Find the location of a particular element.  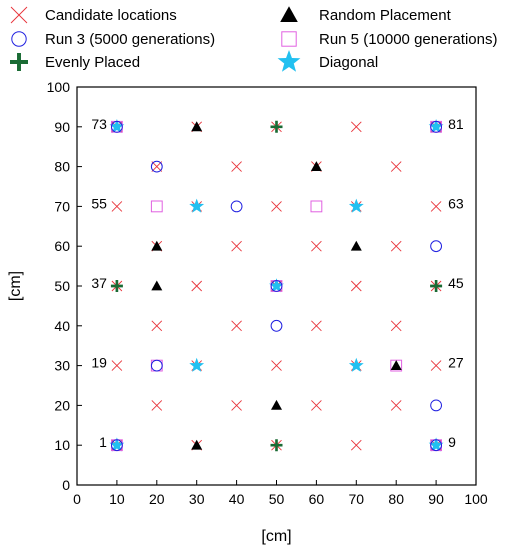

legend-marker-x is located at coordinates (19, 15).